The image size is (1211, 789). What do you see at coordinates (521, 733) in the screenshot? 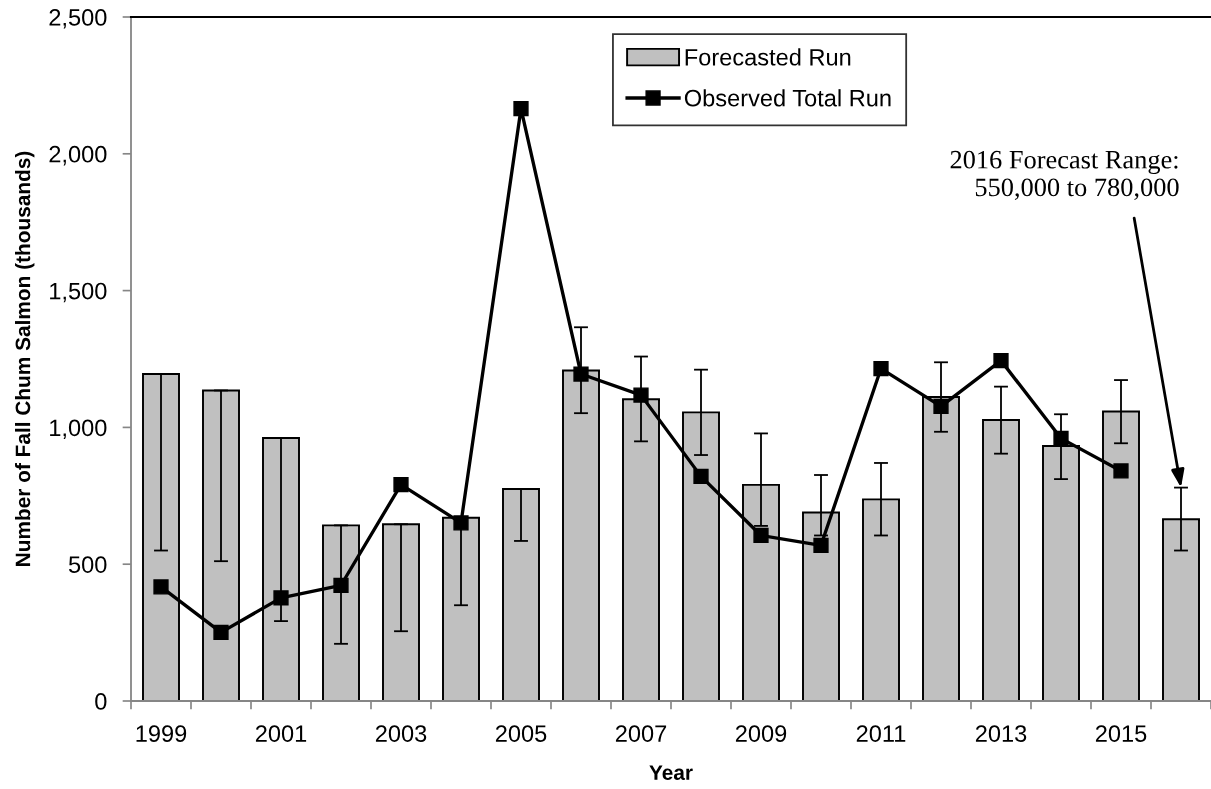
I see `x-tick-label: 2005` at bounding box center [521, 733].